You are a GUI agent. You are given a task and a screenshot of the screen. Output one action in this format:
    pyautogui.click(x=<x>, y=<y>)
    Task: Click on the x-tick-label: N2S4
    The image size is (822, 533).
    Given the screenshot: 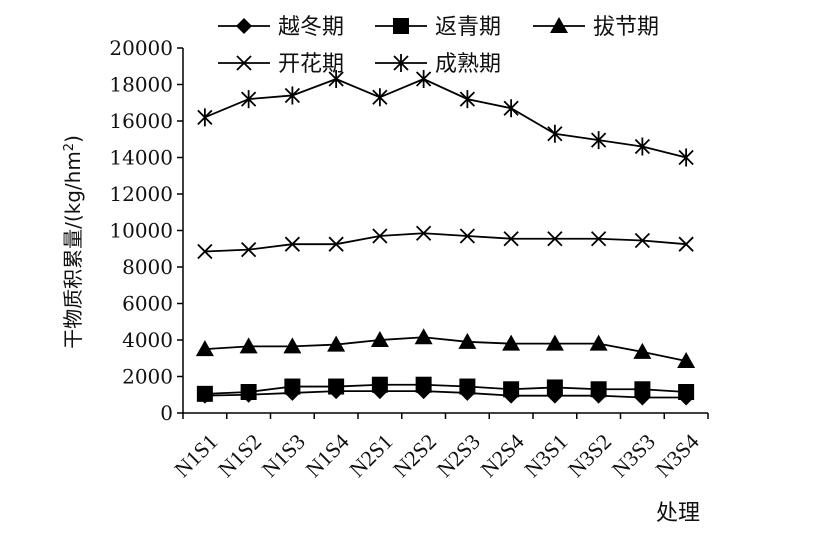 What is the action you would take?
    pyautogui.click(x=502, y=455)
    